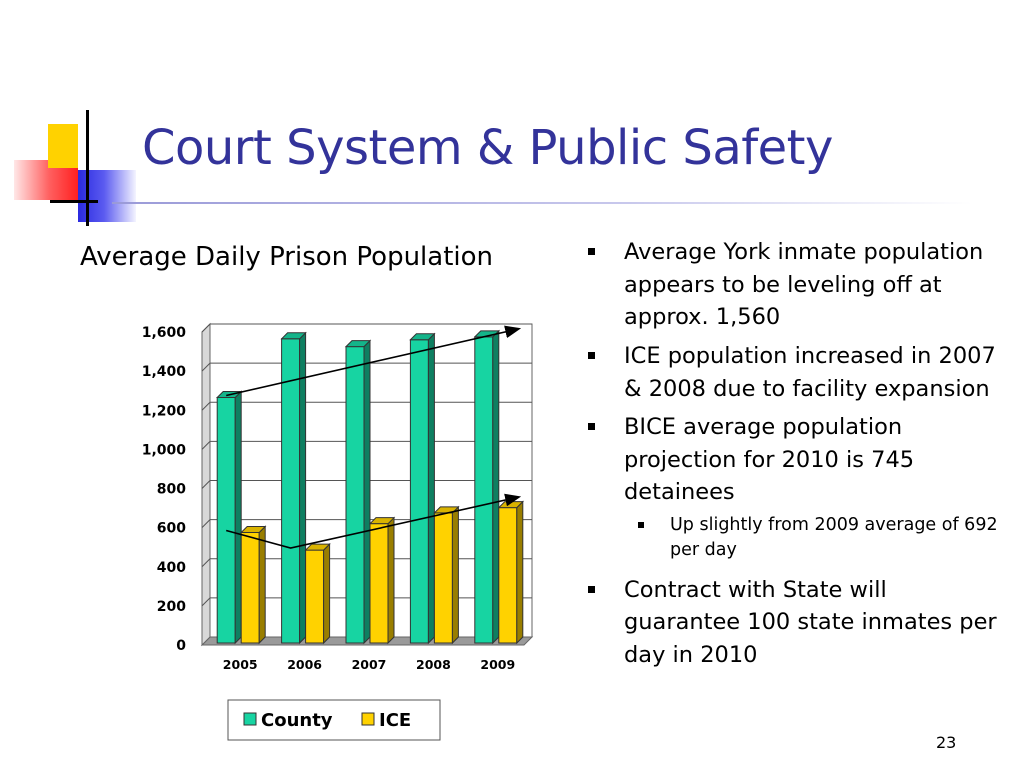  What do you see at coordinates (422, 488) in the screenshot?
I see `bar-county-2008` at bounding box center [422, 488].